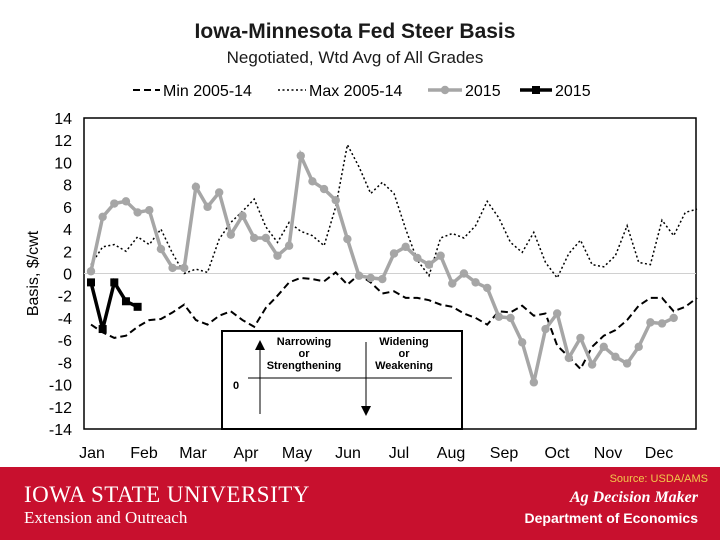 The width and height of the screenshot is (720, 540). I want to click on chart-title: Iowa-Minnesota Fed Steer Basis, so click(355, 31).